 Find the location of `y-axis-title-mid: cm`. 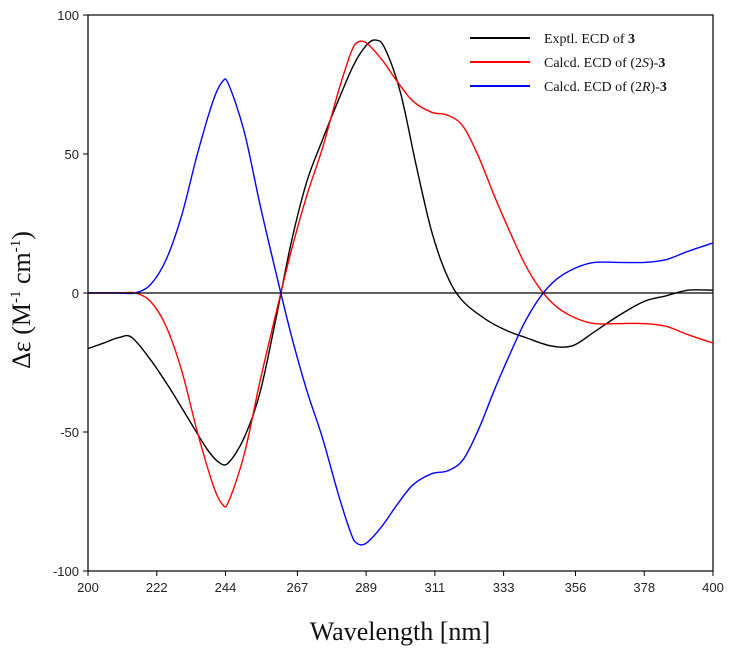

y-axis-title-mid: cm is located at coordinates (21, 271).